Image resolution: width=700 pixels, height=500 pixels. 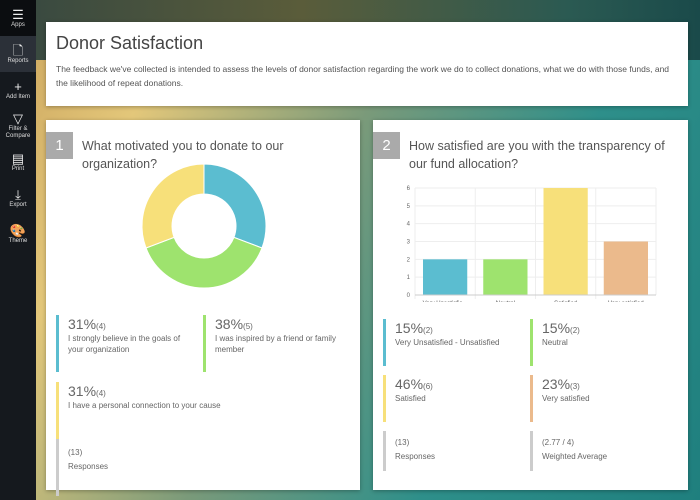 I want to click on y-tick-label: 0, so click(x=409, y=296).